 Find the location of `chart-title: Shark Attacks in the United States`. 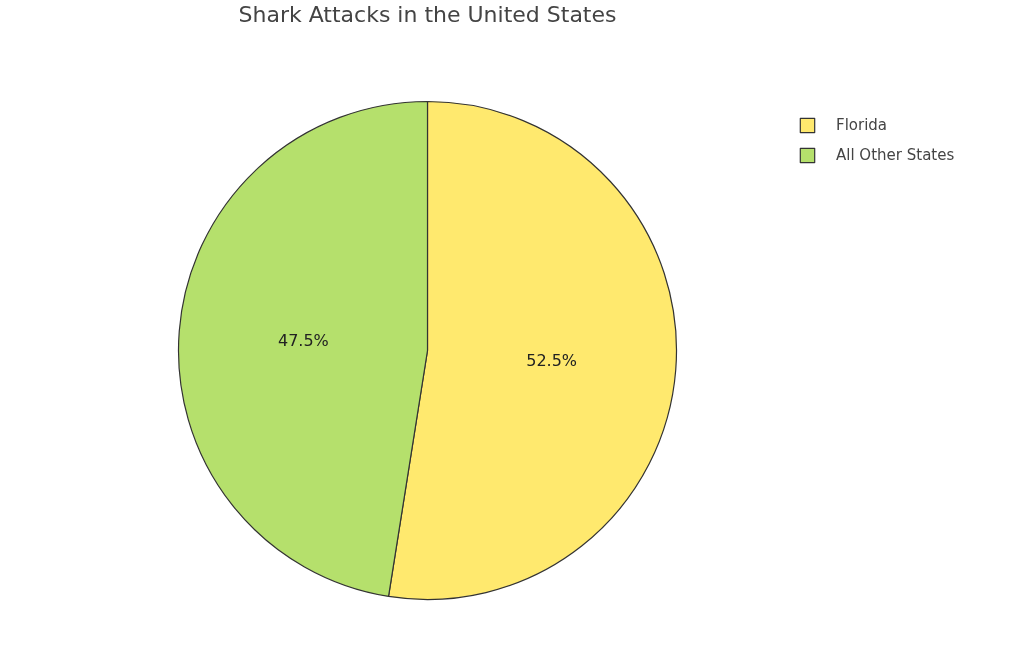

chart-title: Shark Attacks in the United States is located at coordinates (427, 14).